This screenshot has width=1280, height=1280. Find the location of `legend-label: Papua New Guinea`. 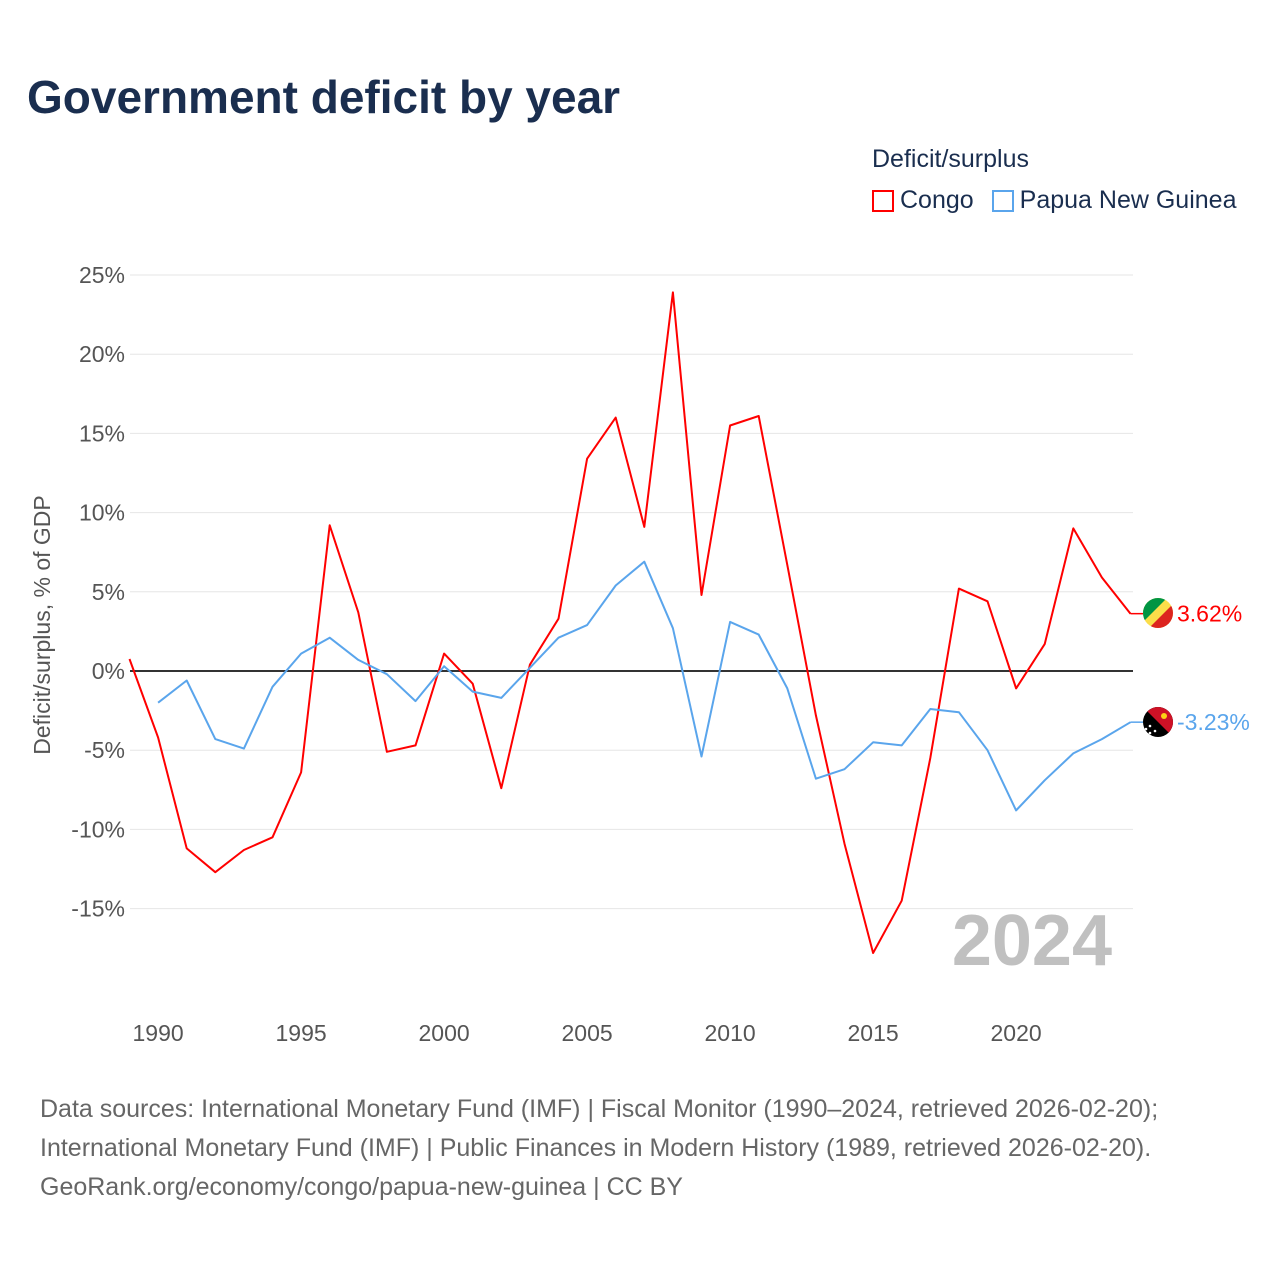

legend-label: Papua New Guinea is located at coordinates (1128, 200).